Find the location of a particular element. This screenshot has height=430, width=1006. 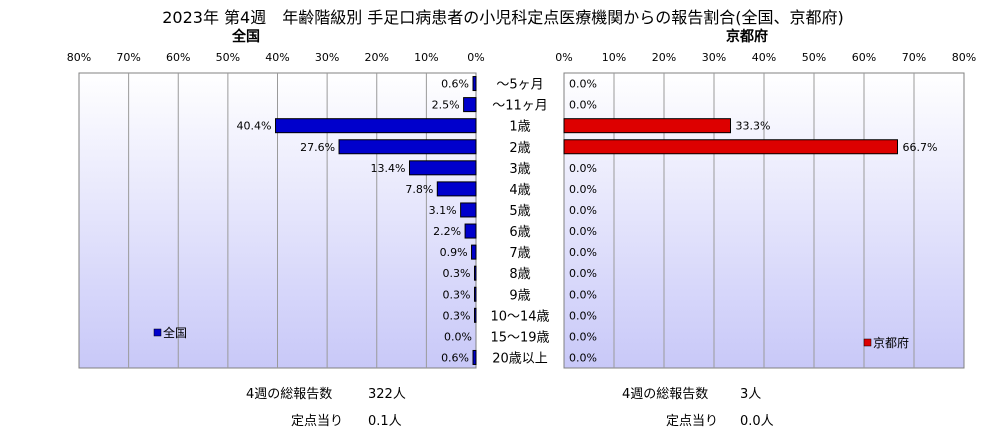

kyoto-x-tick-label: 80% is located at coordinates (964, 57).